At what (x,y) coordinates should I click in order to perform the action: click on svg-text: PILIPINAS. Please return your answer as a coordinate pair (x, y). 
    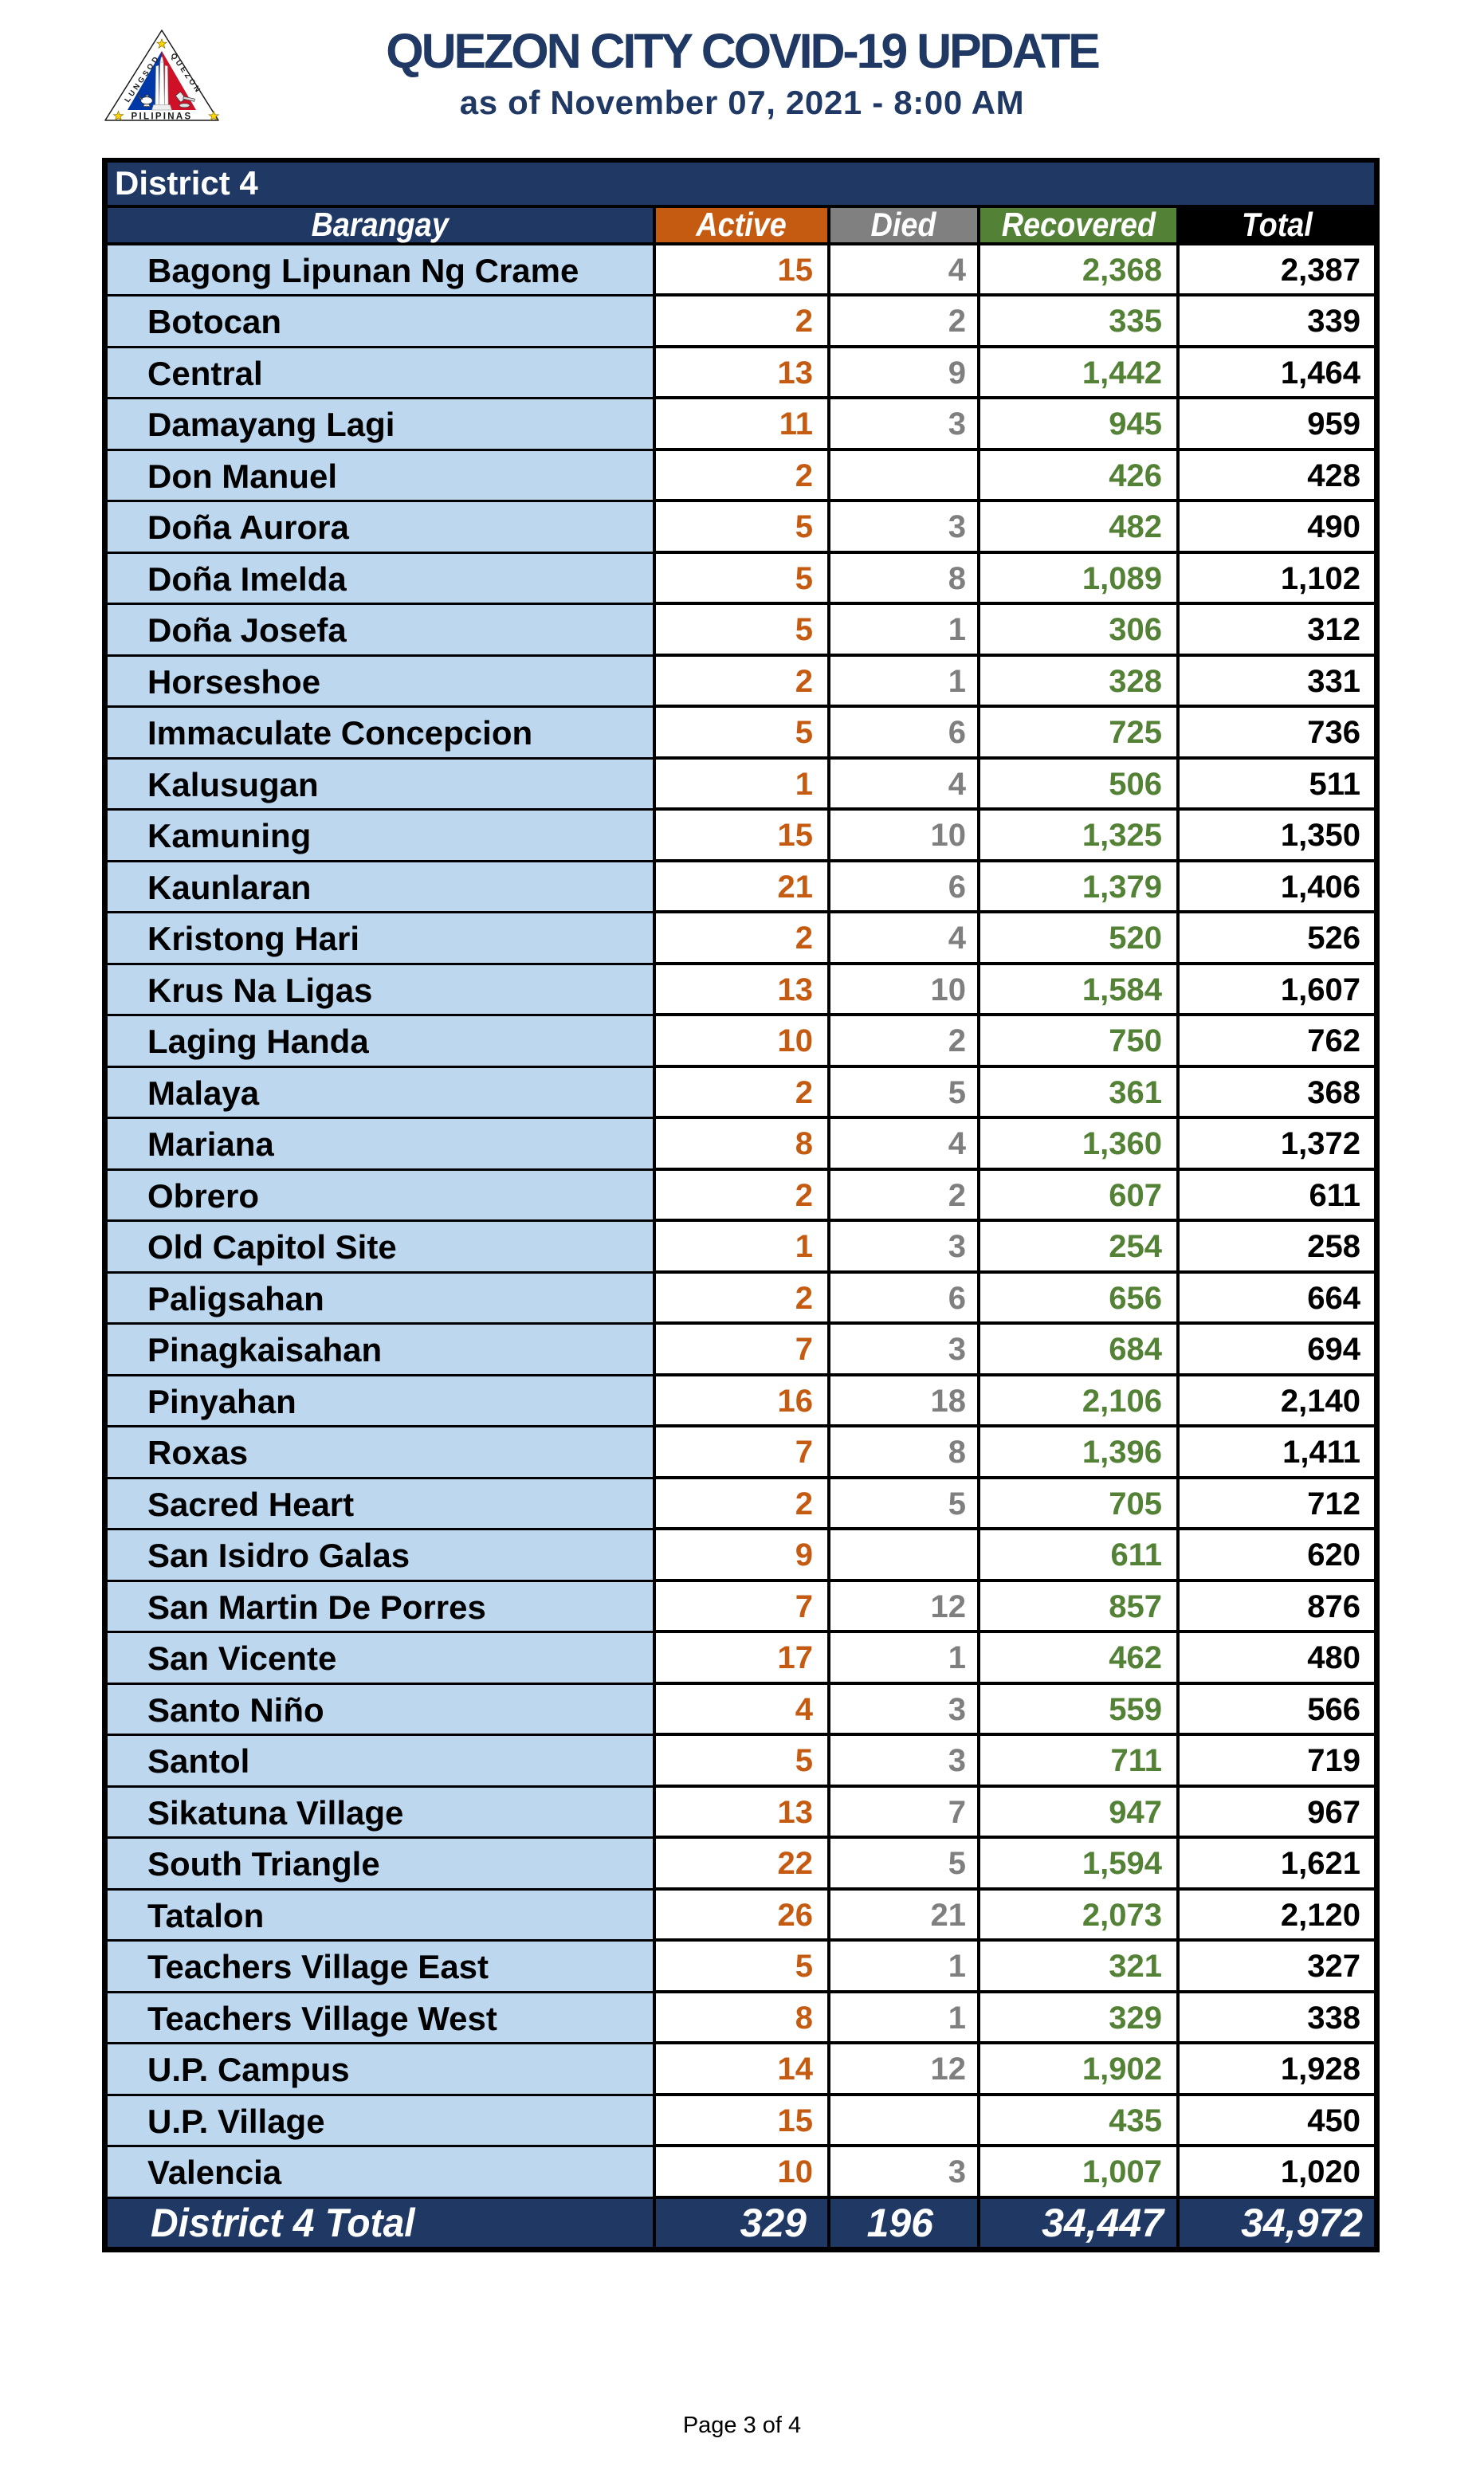
    Looking at the image, I should click on (162, 117).